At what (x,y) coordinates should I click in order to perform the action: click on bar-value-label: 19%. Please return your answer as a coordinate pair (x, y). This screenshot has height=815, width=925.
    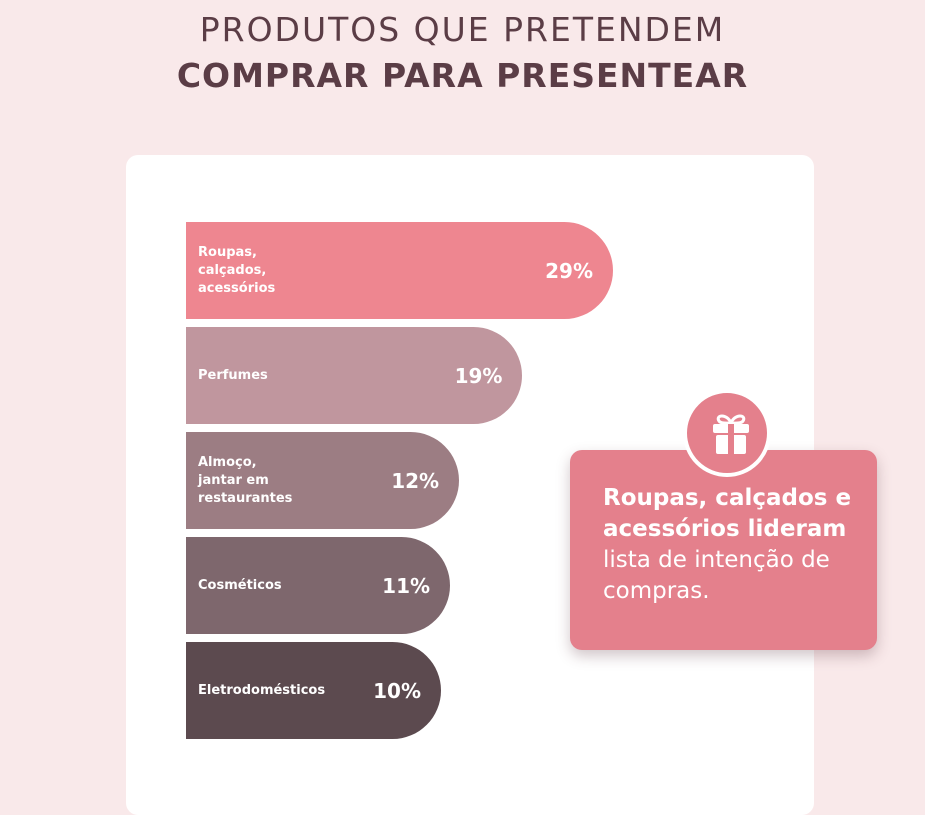
    Looking at the image, I should click on (478, 375).